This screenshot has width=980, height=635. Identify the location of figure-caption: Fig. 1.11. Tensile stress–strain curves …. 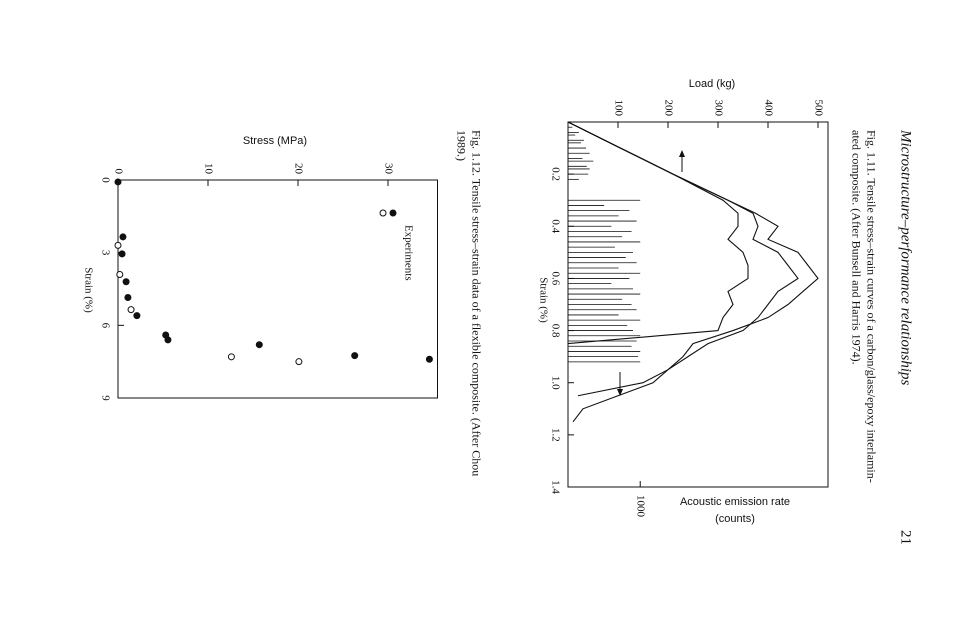
(871, 306).